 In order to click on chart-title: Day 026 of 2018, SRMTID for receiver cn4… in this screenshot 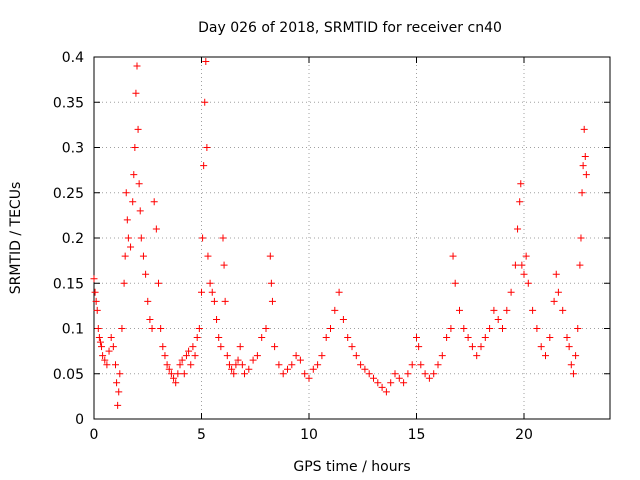, I will do `click(350, 28)`.